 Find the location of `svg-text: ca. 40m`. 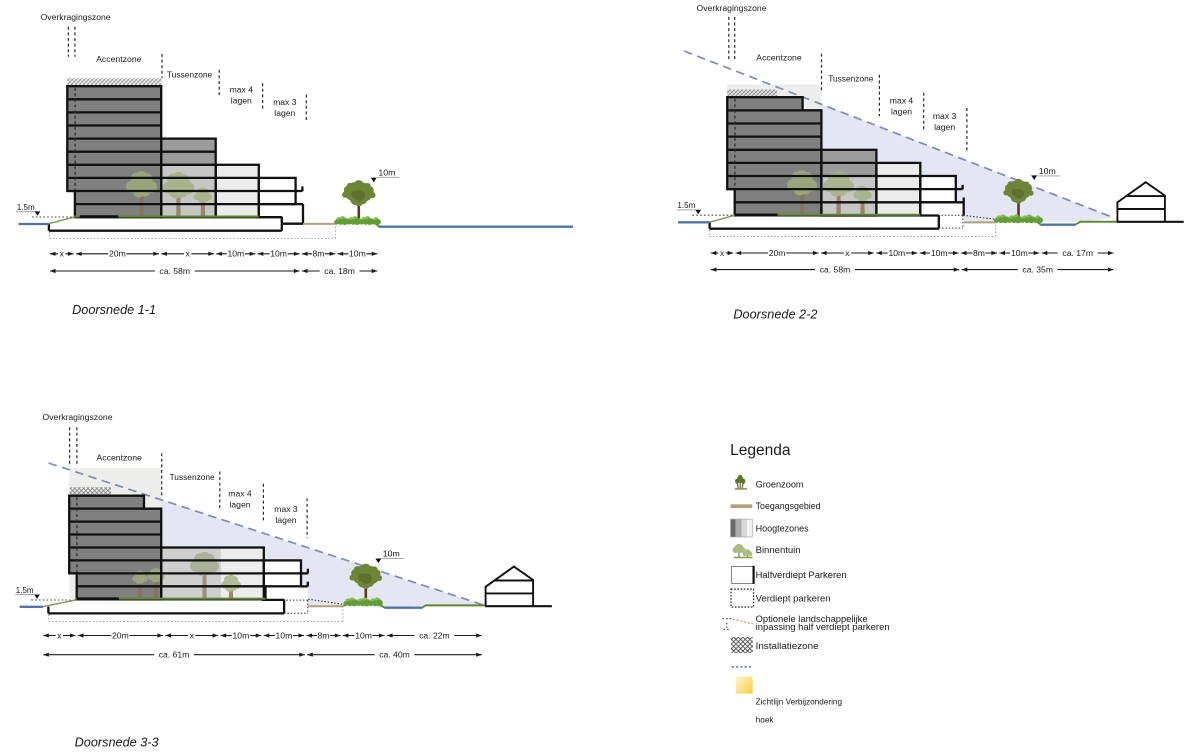

svg-text: ca. 40m is located at coordinates (394, 655).